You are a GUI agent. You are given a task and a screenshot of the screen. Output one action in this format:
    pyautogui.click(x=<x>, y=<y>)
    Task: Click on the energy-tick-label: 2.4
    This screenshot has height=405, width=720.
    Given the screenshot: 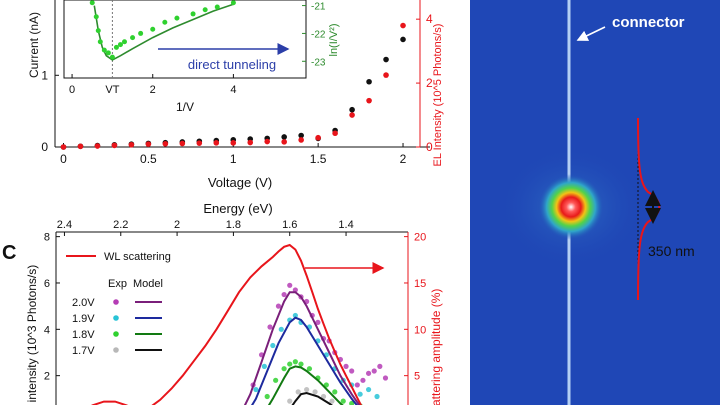 What is the action you would take?
    pyautogui.click(x=64, y=225)
    